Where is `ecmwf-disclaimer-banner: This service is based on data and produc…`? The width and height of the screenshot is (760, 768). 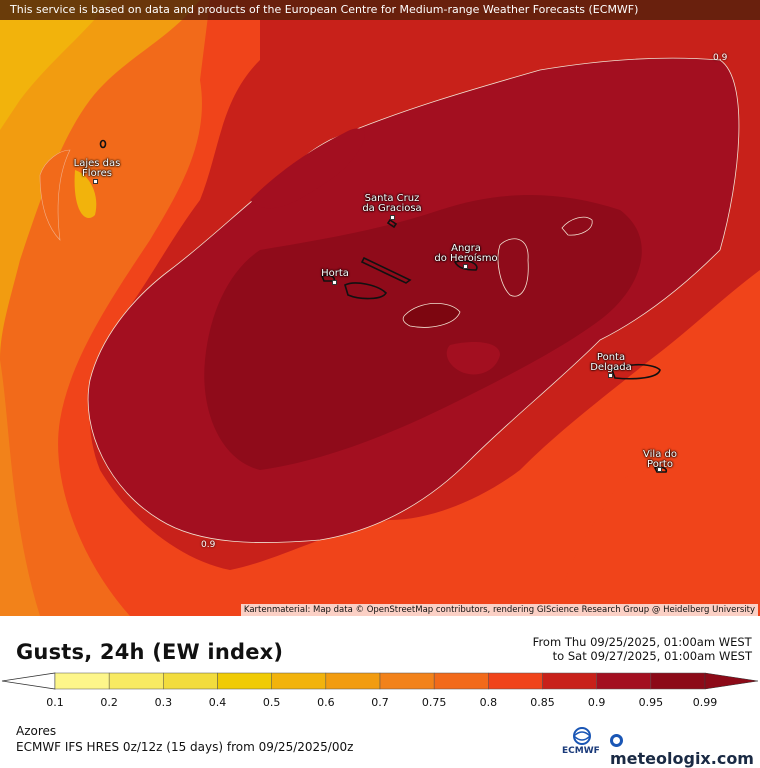 ecmwf-disclaimer-banner: This service is based on data and produc… is located at coordinates (380, 10).